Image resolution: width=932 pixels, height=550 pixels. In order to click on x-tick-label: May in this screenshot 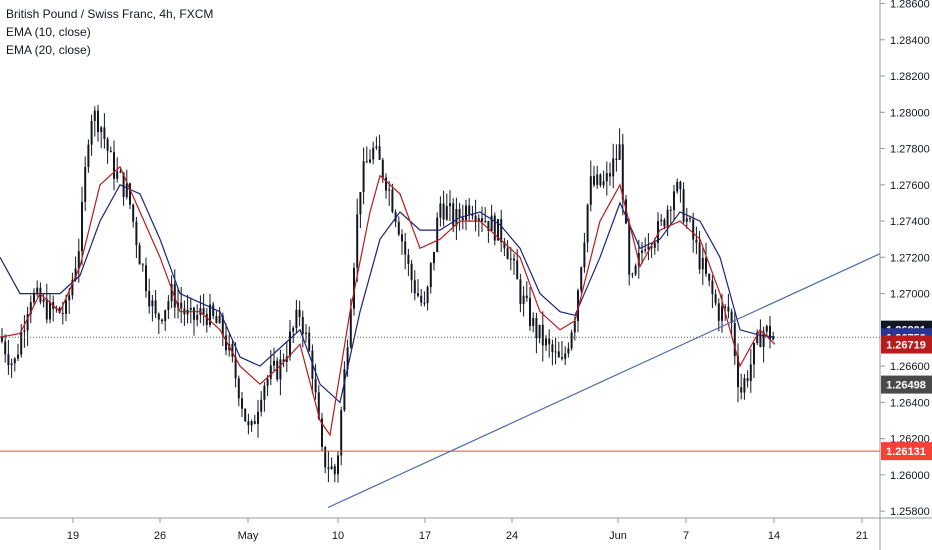, I will do `click(248, 536)`.